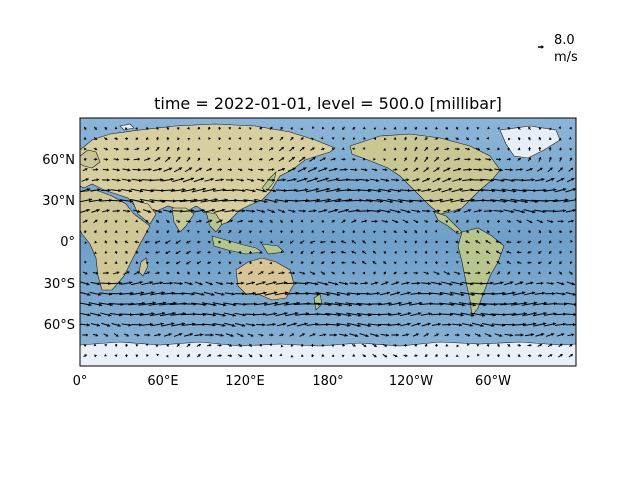  Describe the element at coordinates (564, 40) in the screenshot. I see `quiver-key-value: 8.0` at that location.